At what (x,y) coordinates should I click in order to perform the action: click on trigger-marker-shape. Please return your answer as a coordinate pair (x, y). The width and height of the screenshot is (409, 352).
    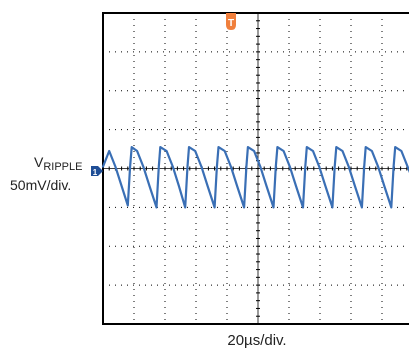
    Looking at the image, I should click on (231, 21).